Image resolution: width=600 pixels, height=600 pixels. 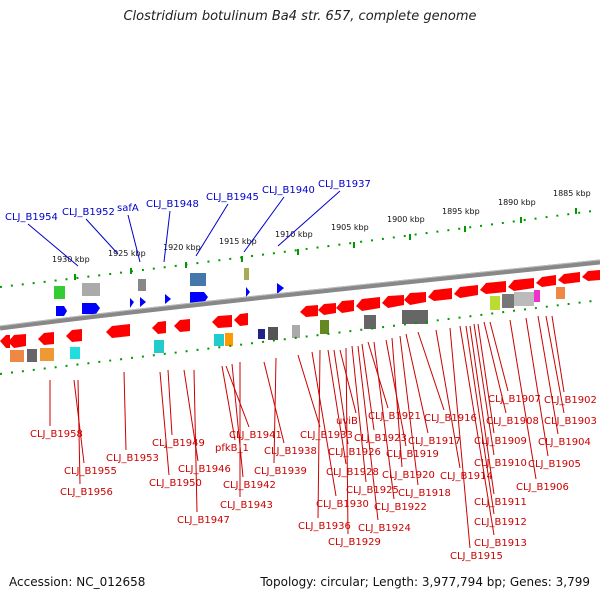 I want to click on reverse-gene-label: CLJ_B1921, so click(x=394, y=416).